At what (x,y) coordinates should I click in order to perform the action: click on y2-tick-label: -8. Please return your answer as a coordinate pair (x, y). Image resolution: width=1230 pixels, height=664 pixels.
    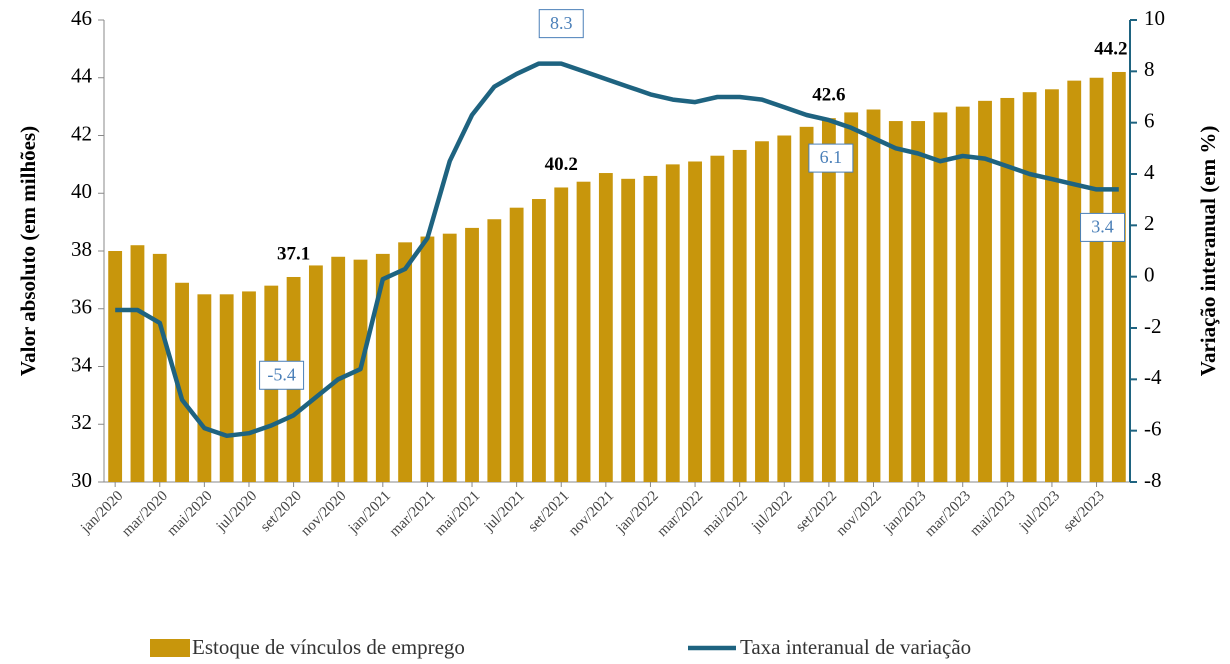
    Looking at the image, I should click on (1153, 480).